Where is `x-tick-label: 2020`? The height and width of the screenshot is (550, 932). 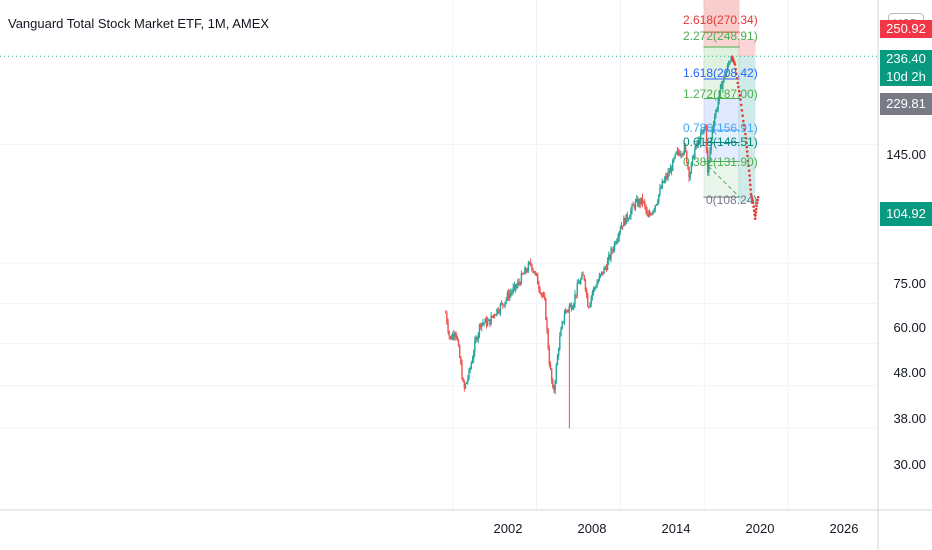
x-tick-label: 2020 is located at coordinates (760, 528).